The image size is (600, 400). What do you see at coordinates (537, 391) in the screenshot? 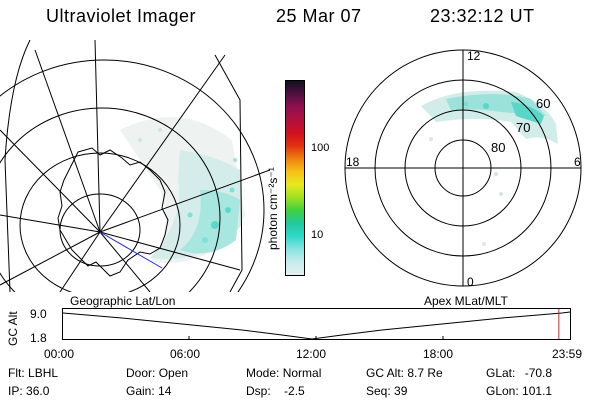
I see `glon-value: 101.1` at bounding box center [537, 391].